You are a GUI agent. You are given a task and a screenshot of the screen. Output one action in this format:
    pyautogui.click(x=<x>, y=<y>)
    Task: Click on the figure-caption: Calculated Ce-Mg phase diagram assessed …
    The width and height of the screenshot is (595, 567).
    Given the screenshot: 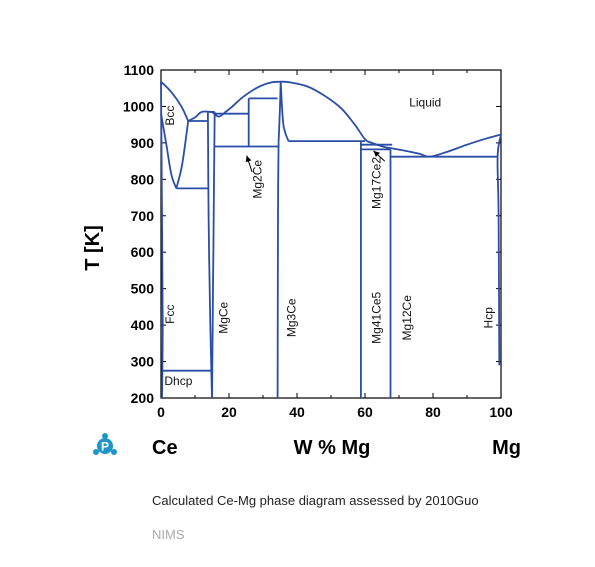 What is the action you would take?
    pyautogui.click(x=315, y=500)
    